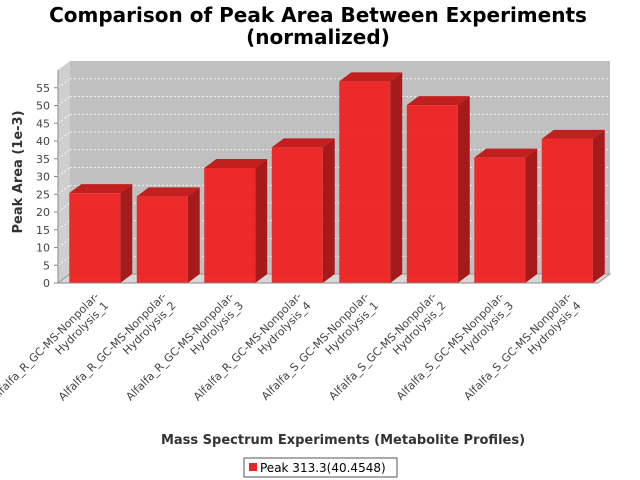  Describe the element at coordinates (43, 141) in the screenshot. I see `y-tick-label: 40` at that location.